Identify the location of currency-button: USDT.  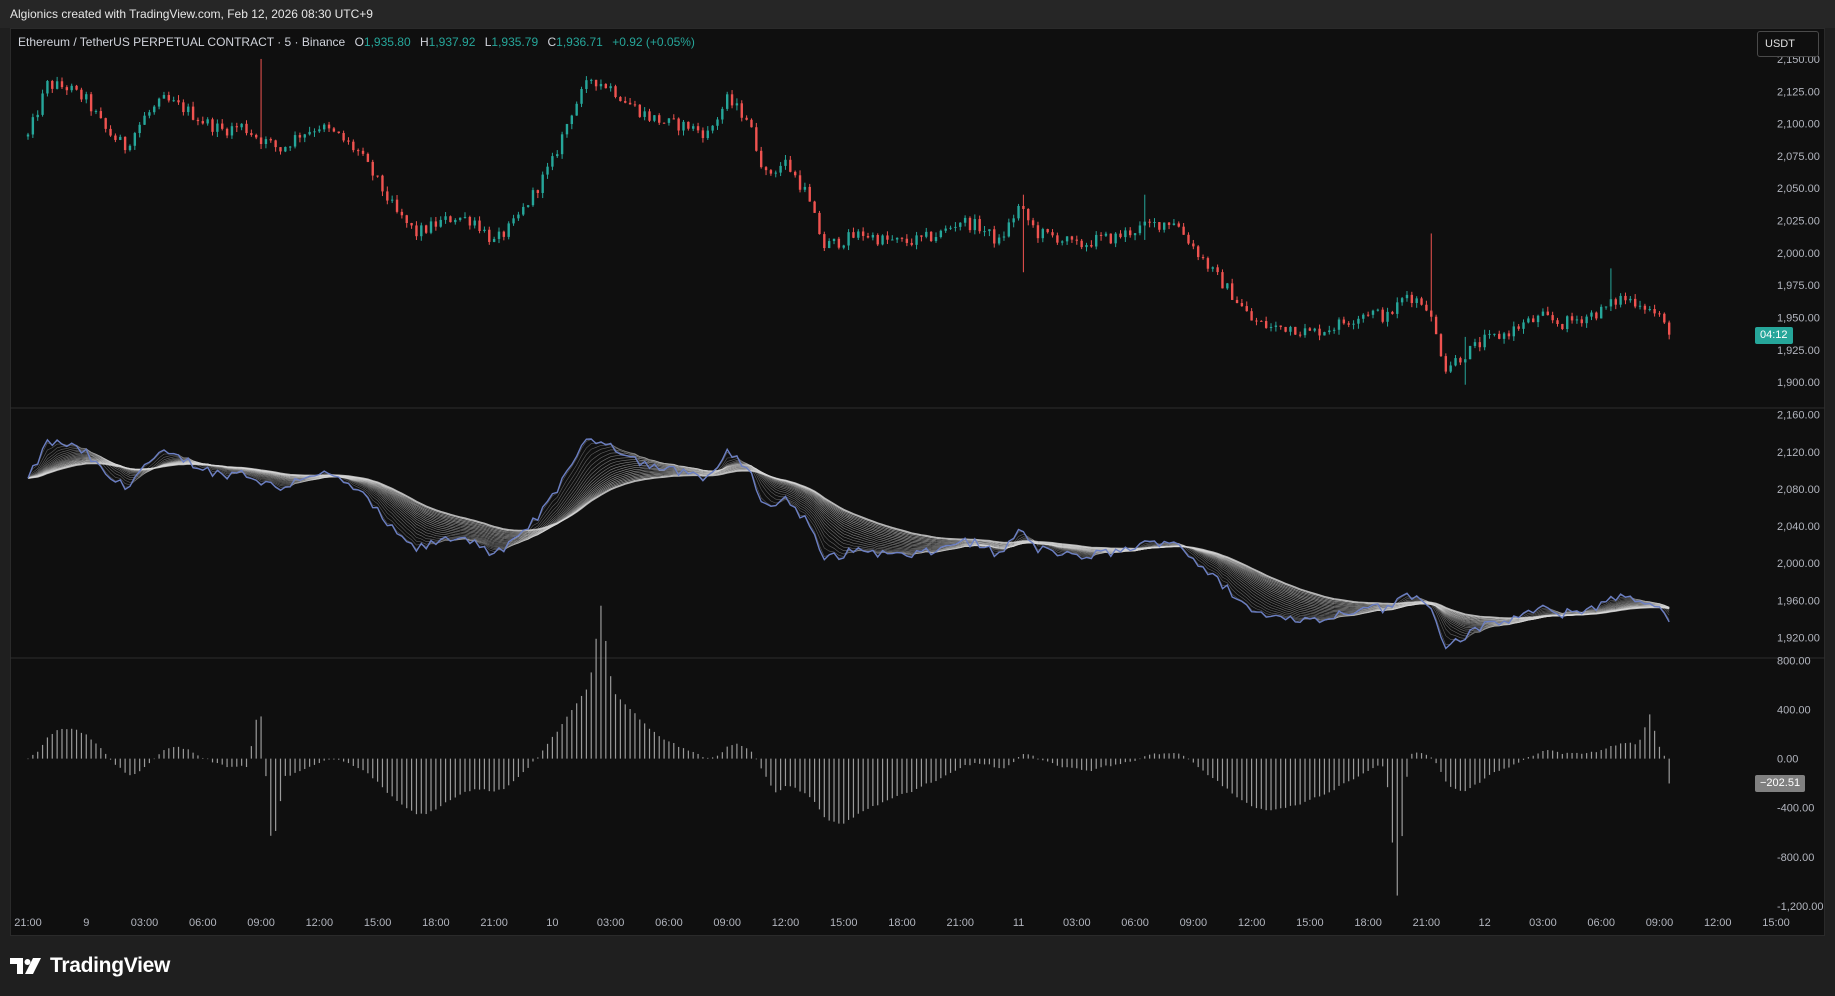
(1788, 44).